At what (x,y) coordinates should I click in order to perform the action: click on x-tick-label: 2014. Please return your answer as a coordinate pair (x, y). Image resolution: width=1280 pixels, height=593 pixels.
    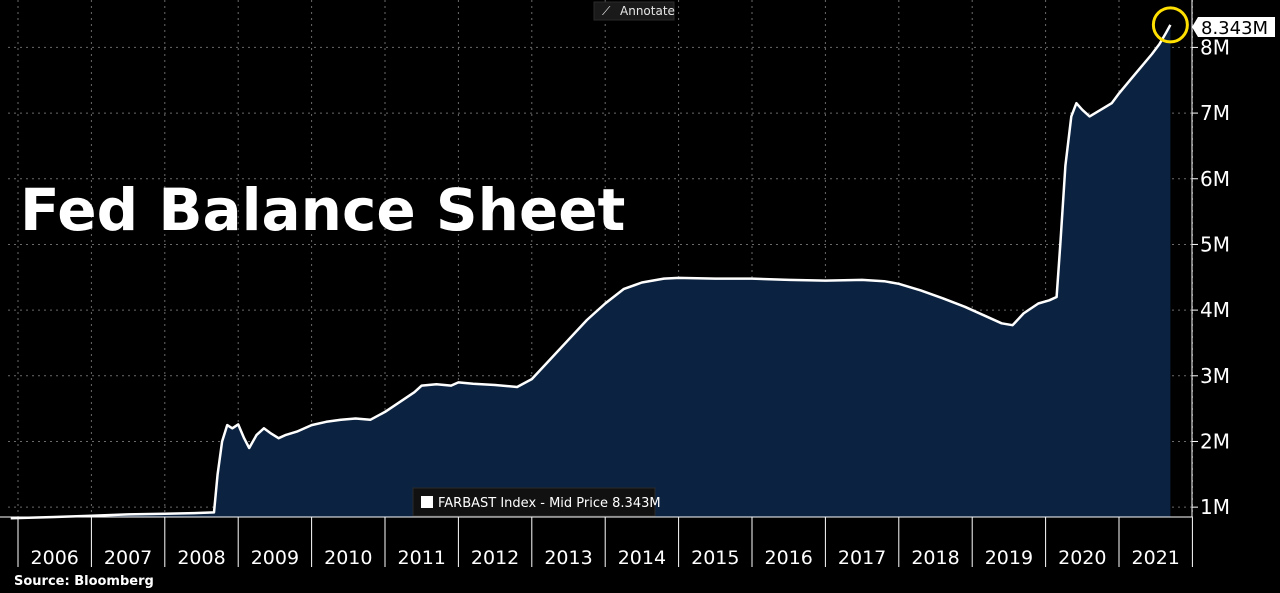
    Looking at the image, I should click on (642, 558).